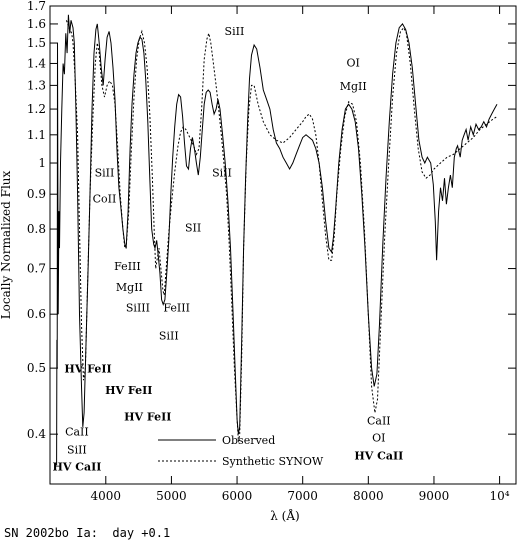 Image resolution: width=529 pixels, height=546 pixels. I want to click on y-tick-label: 1.4, so click(36, 63).